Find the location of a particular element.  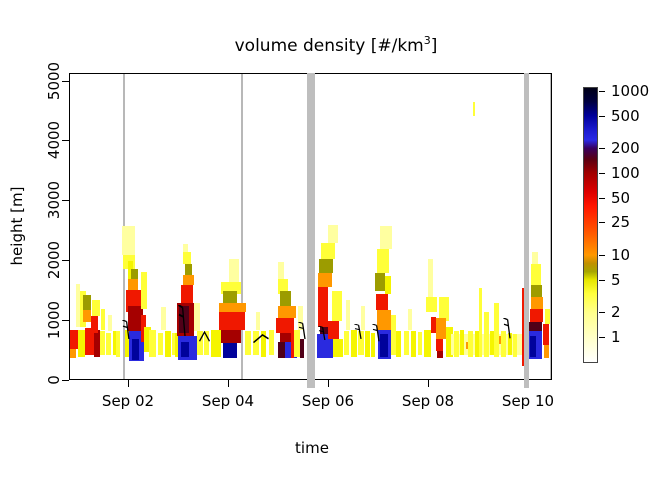

colorbar-tick-label: 50 is located at coordinates (621, 197).